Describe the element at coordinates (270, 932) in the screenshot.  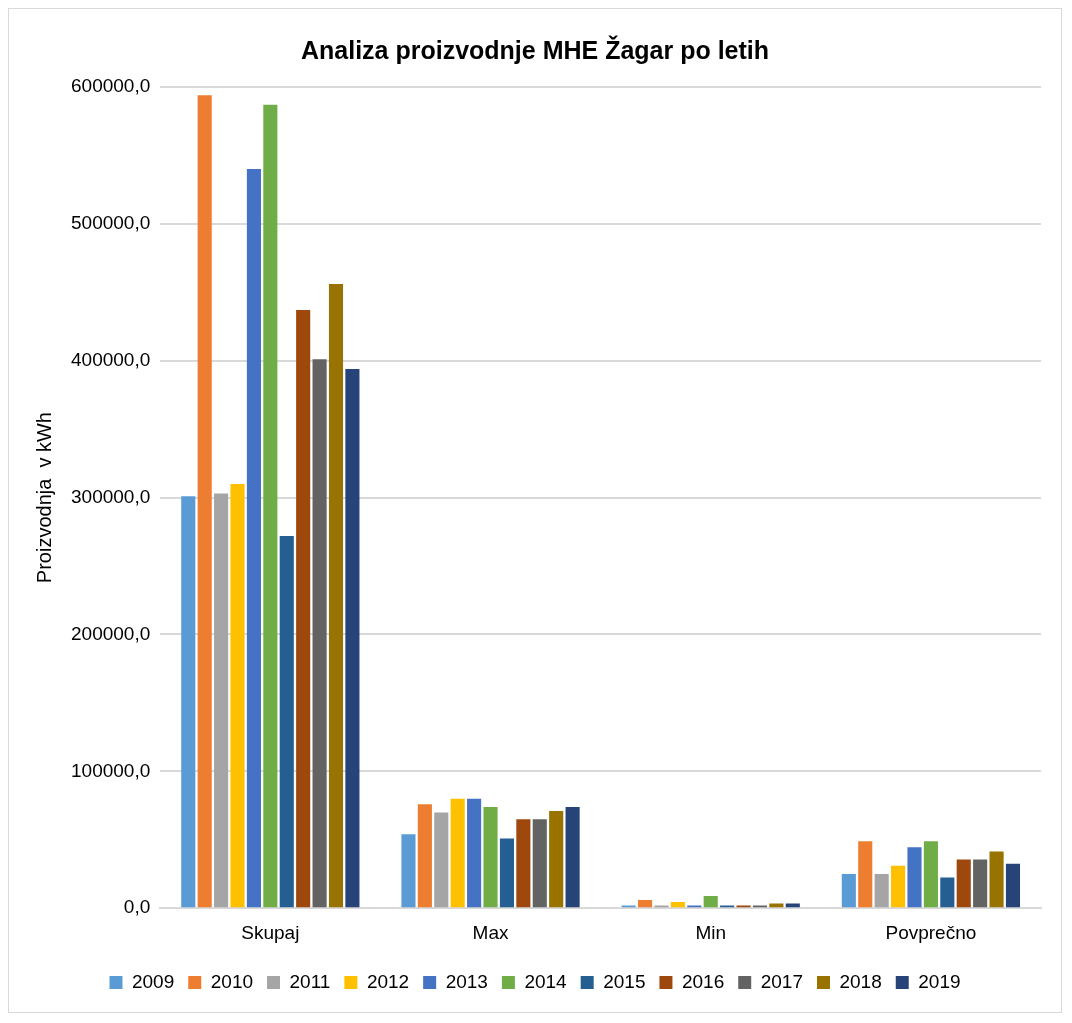
I see `x-tick-label: Skupaj` at that location.